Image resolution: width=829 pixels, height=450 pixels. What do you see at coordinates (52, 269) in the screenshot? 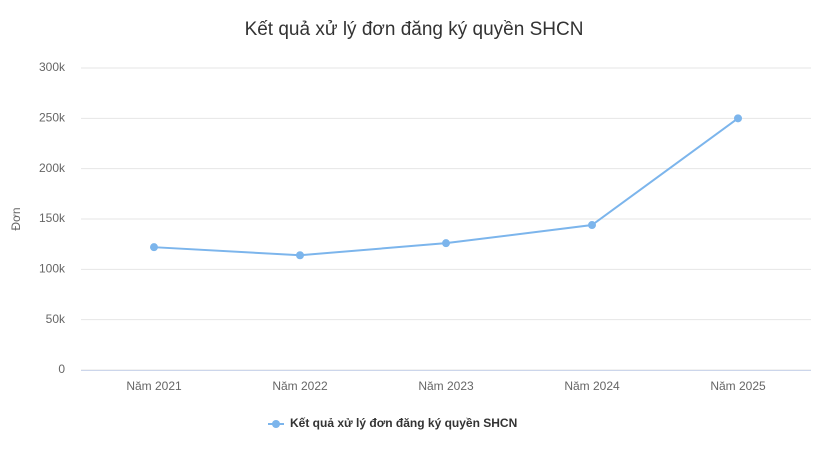
I see `y-tick-label: 100k` at bounding box center [52, 269].